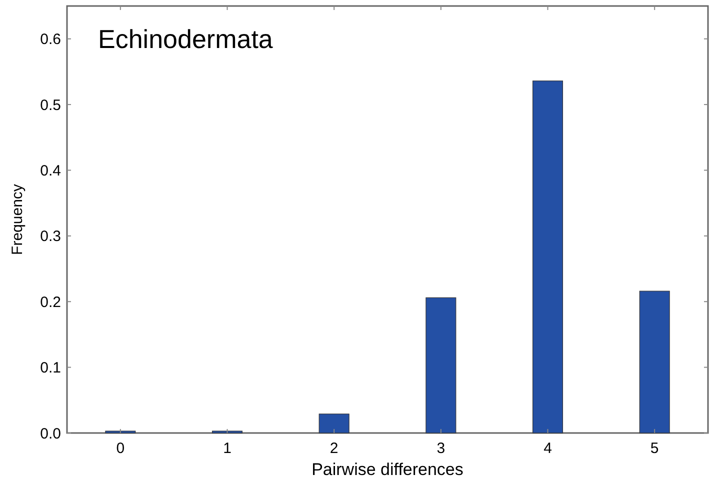 This screenshot has width=710, height=487. What do you see at coordinates (17, 219) in the screenshot?
I see `y-axis-title: Frequency` at bounding box center [17, 219].